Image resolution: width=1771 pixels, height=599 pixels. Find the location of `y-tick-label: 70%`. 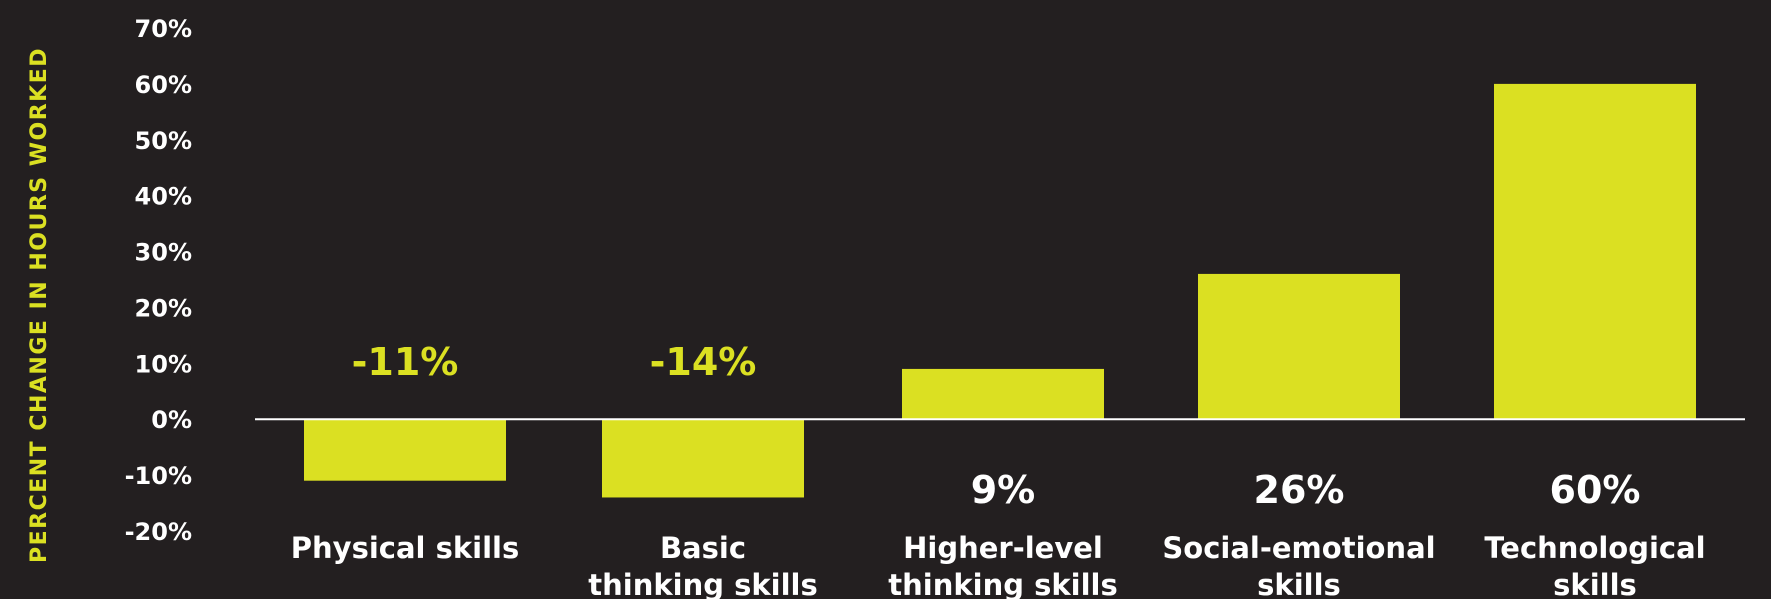

y-tick-label: 70% is located at coordinates (163, 29).